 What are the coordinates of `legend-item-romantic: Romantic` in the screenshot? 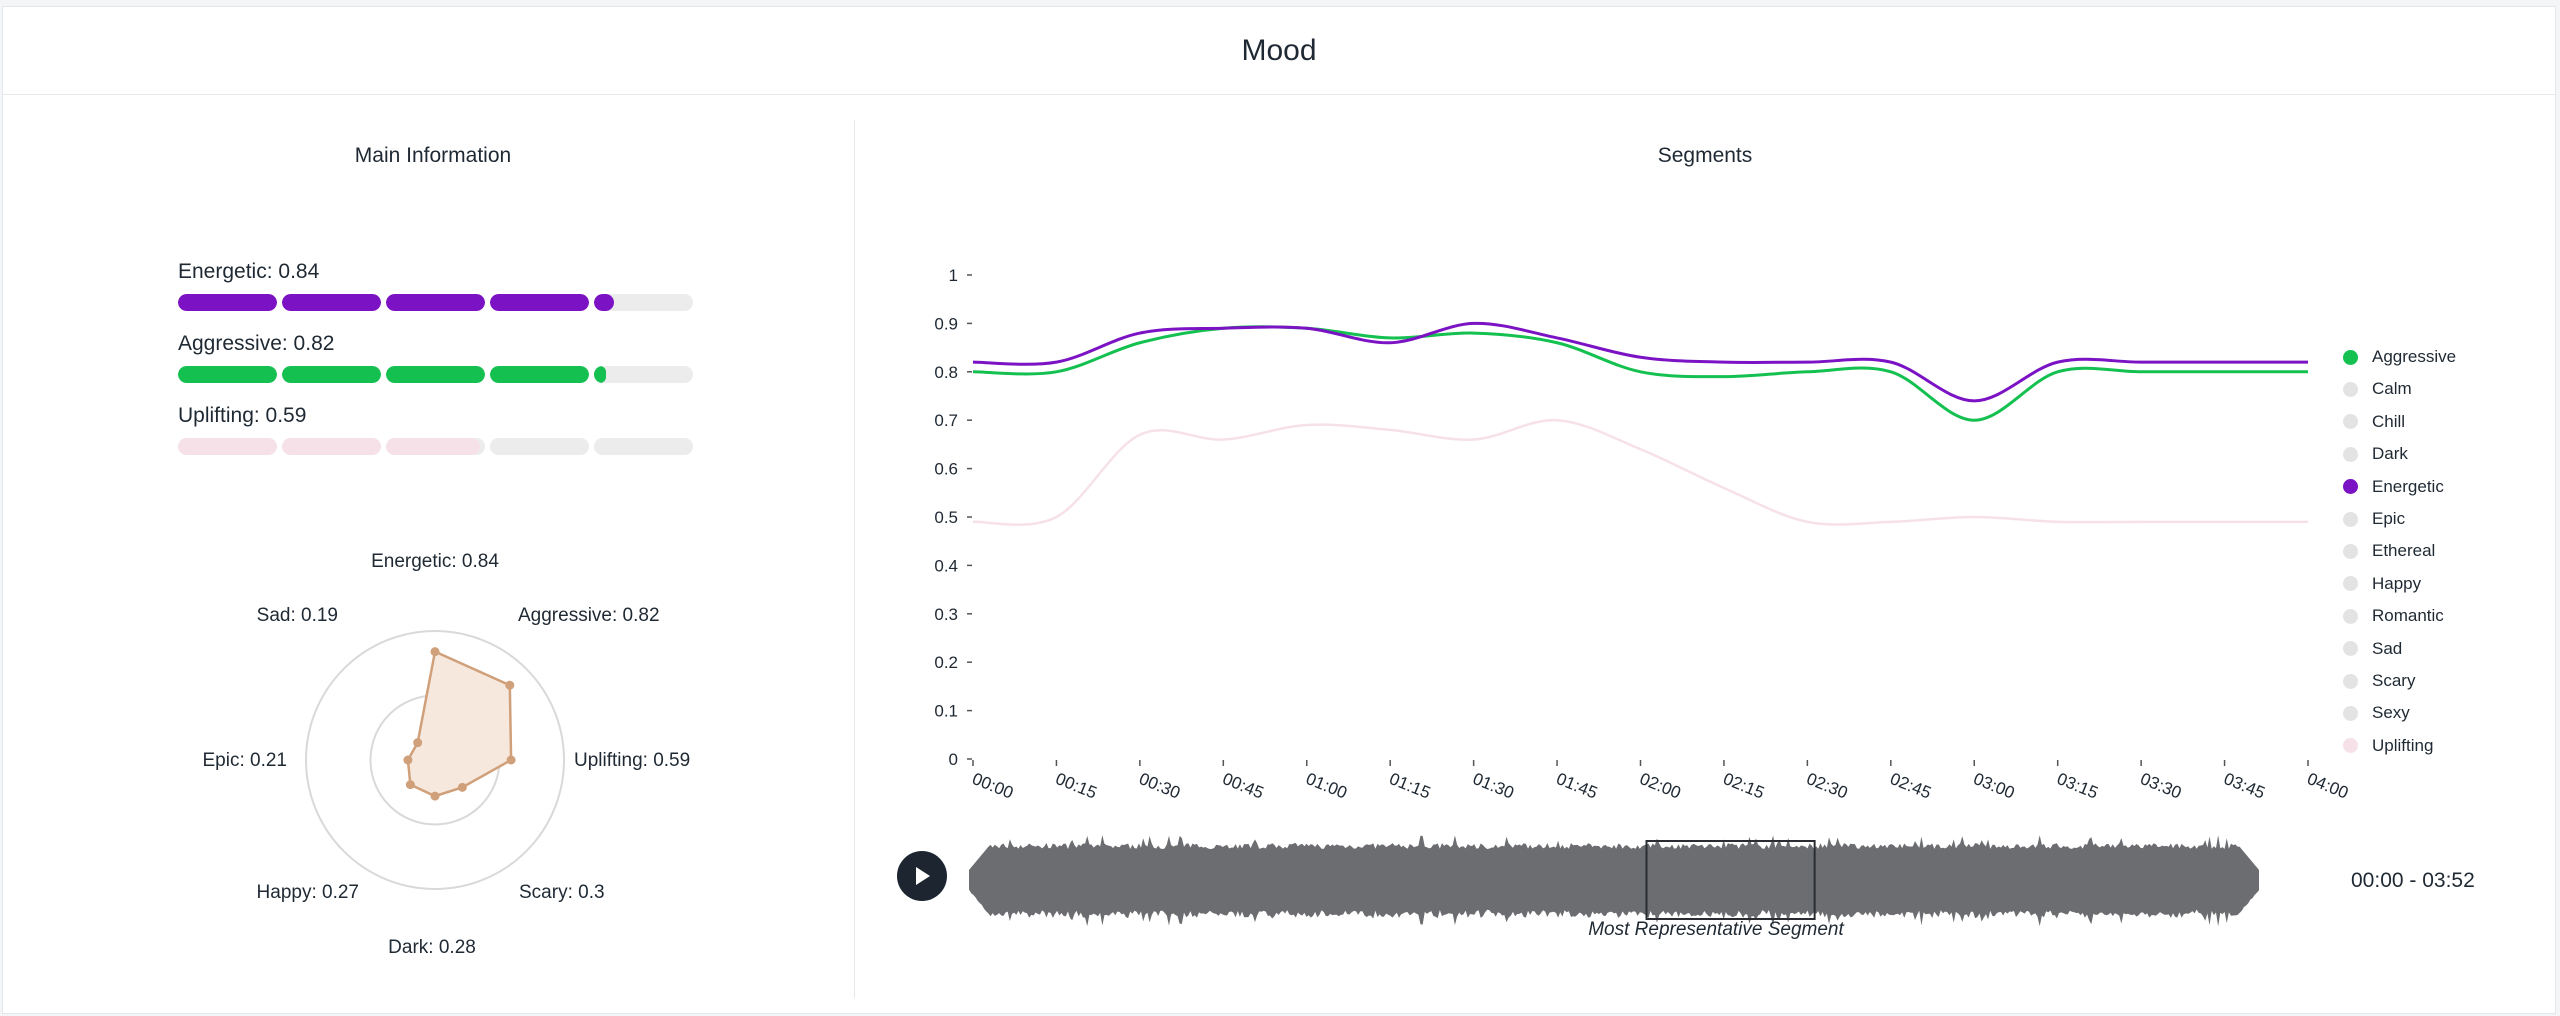 It's located at (2393, 616).